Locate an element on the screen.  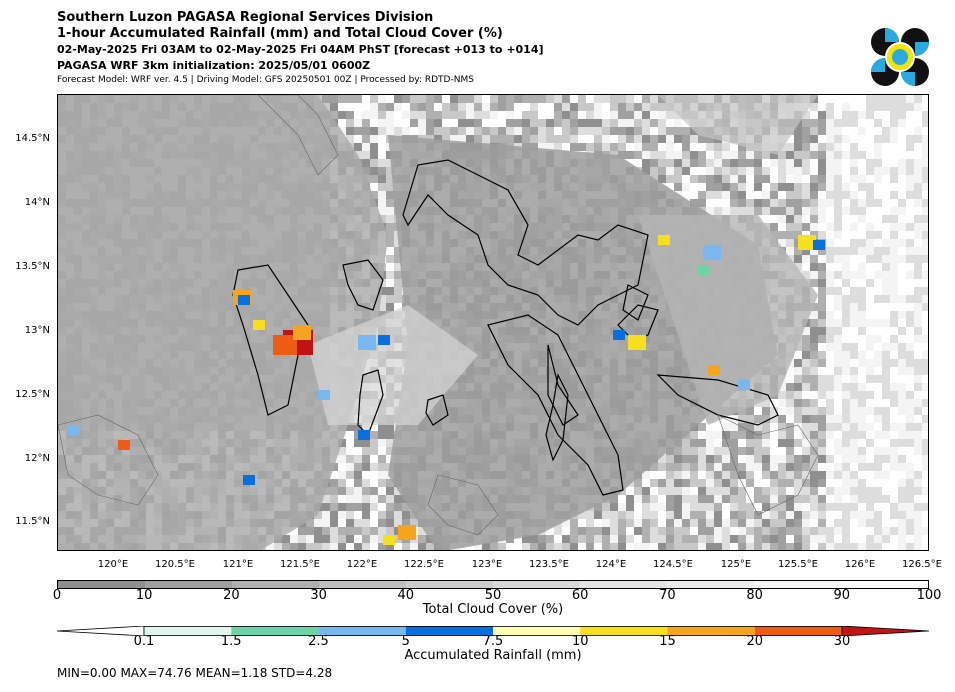
lon-label-120-5e: 120.5°E is located at coordinates (175, 564).